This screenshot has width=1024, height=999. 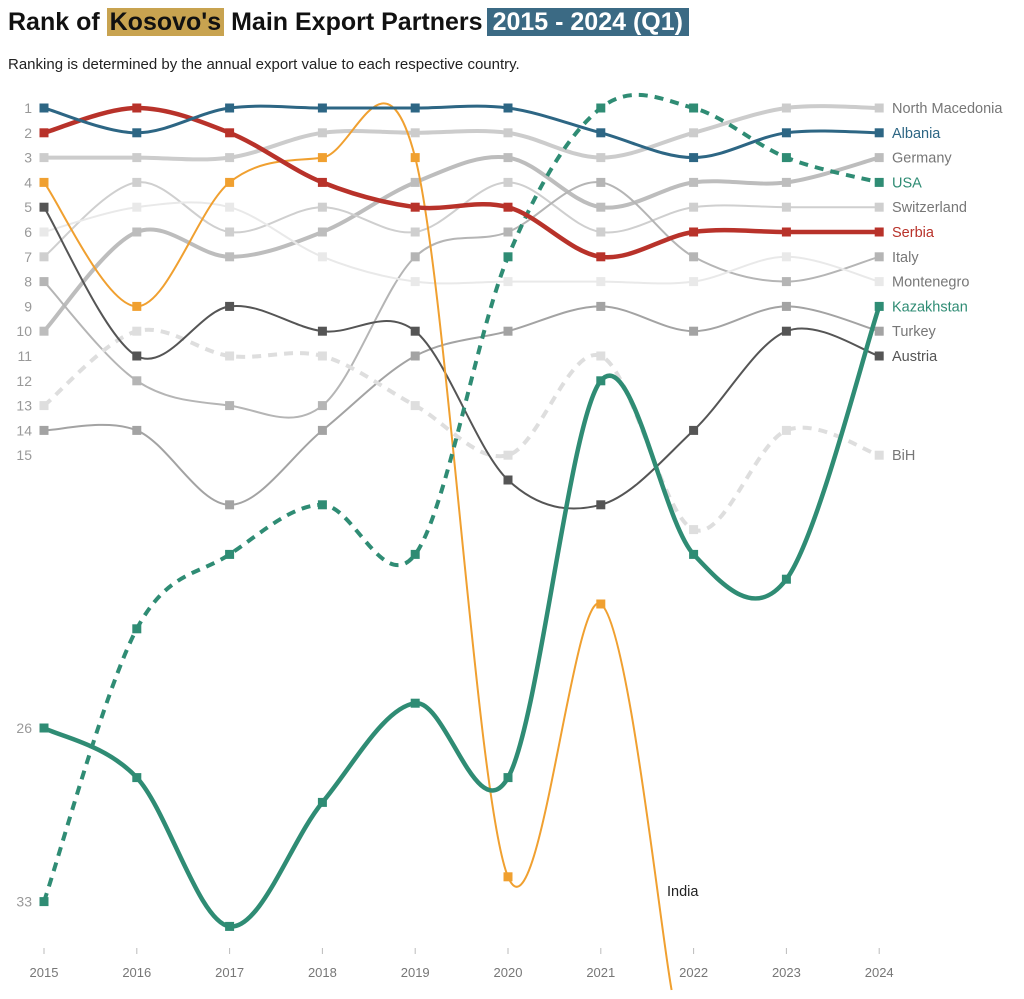 I want to click on y-tick-label: 14, so click(x=24, y=430).